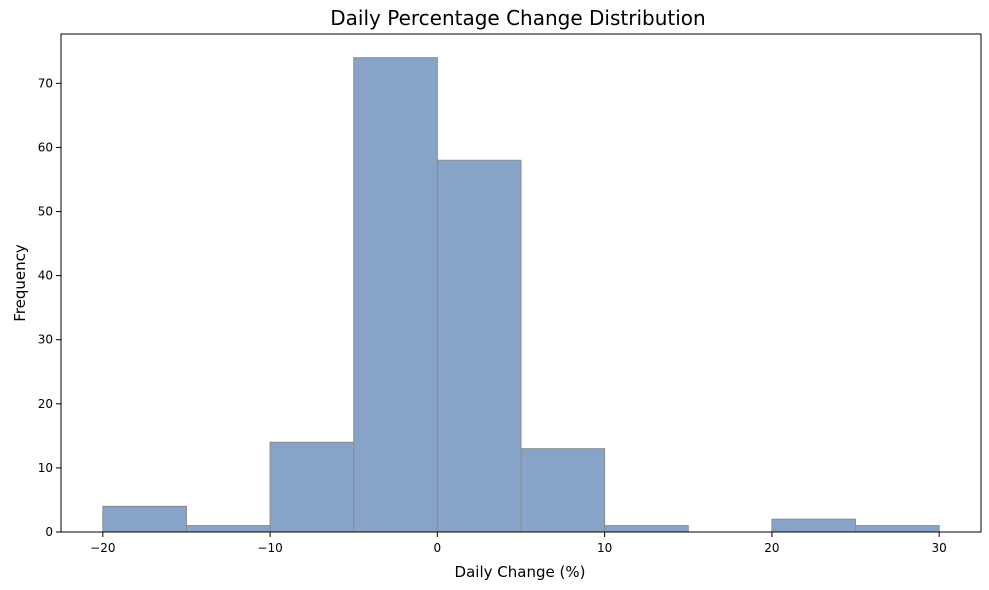 This screenshot has height=590, width=989. What do you see at coordinates (45, 276) in the screenshot?
I see `y-tick-label: 40` at bounding box center [45, 276].